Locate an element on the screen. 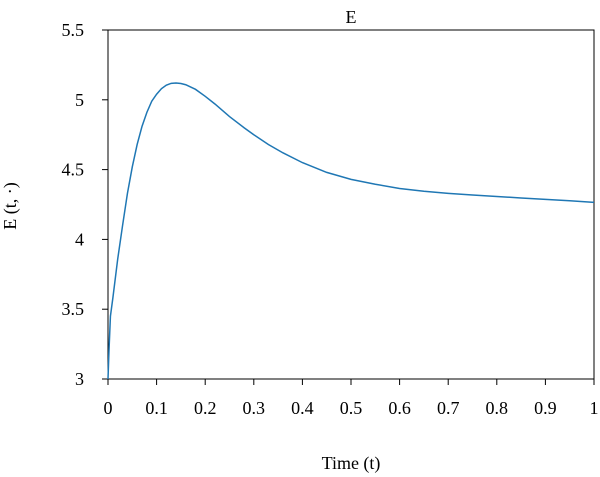  y-axis: 3 3.5 4 4.5 5 5.5 is located at coordinates (85, 204).